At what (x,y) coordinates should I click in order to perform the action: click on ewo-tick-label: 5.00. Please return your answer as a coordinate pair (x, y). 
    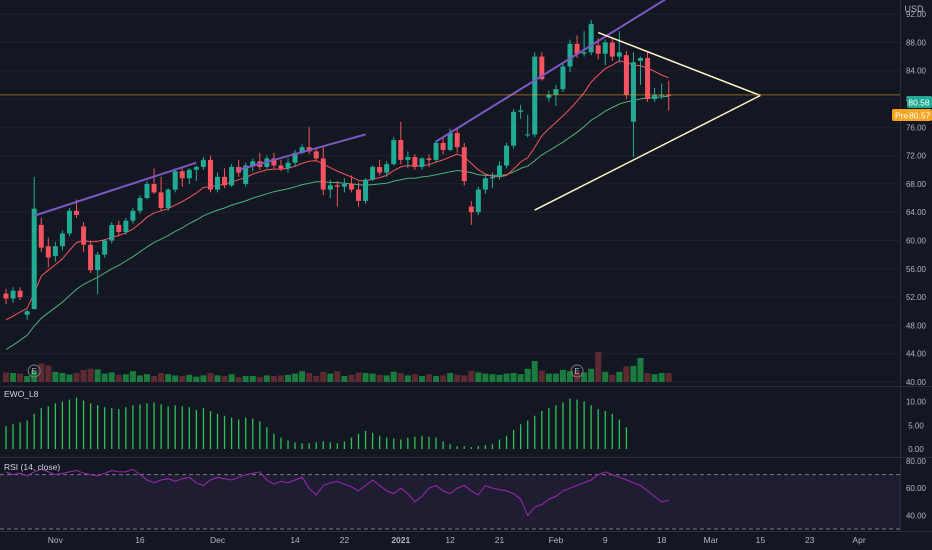
    Looking at the image, I should click on (916, 425).